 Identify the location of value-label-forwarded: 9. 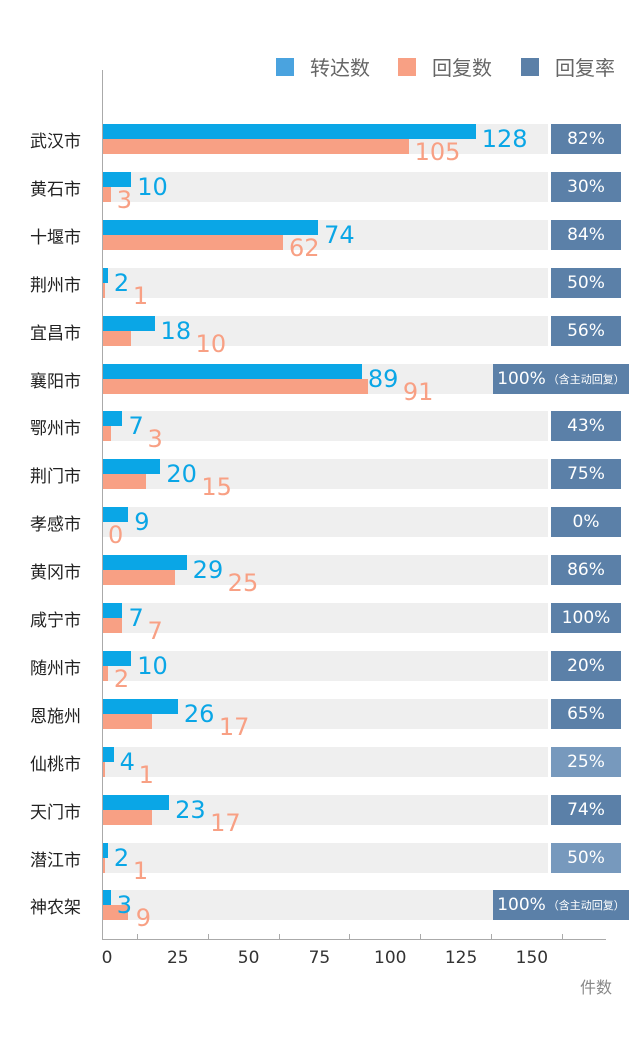
(142, 522).